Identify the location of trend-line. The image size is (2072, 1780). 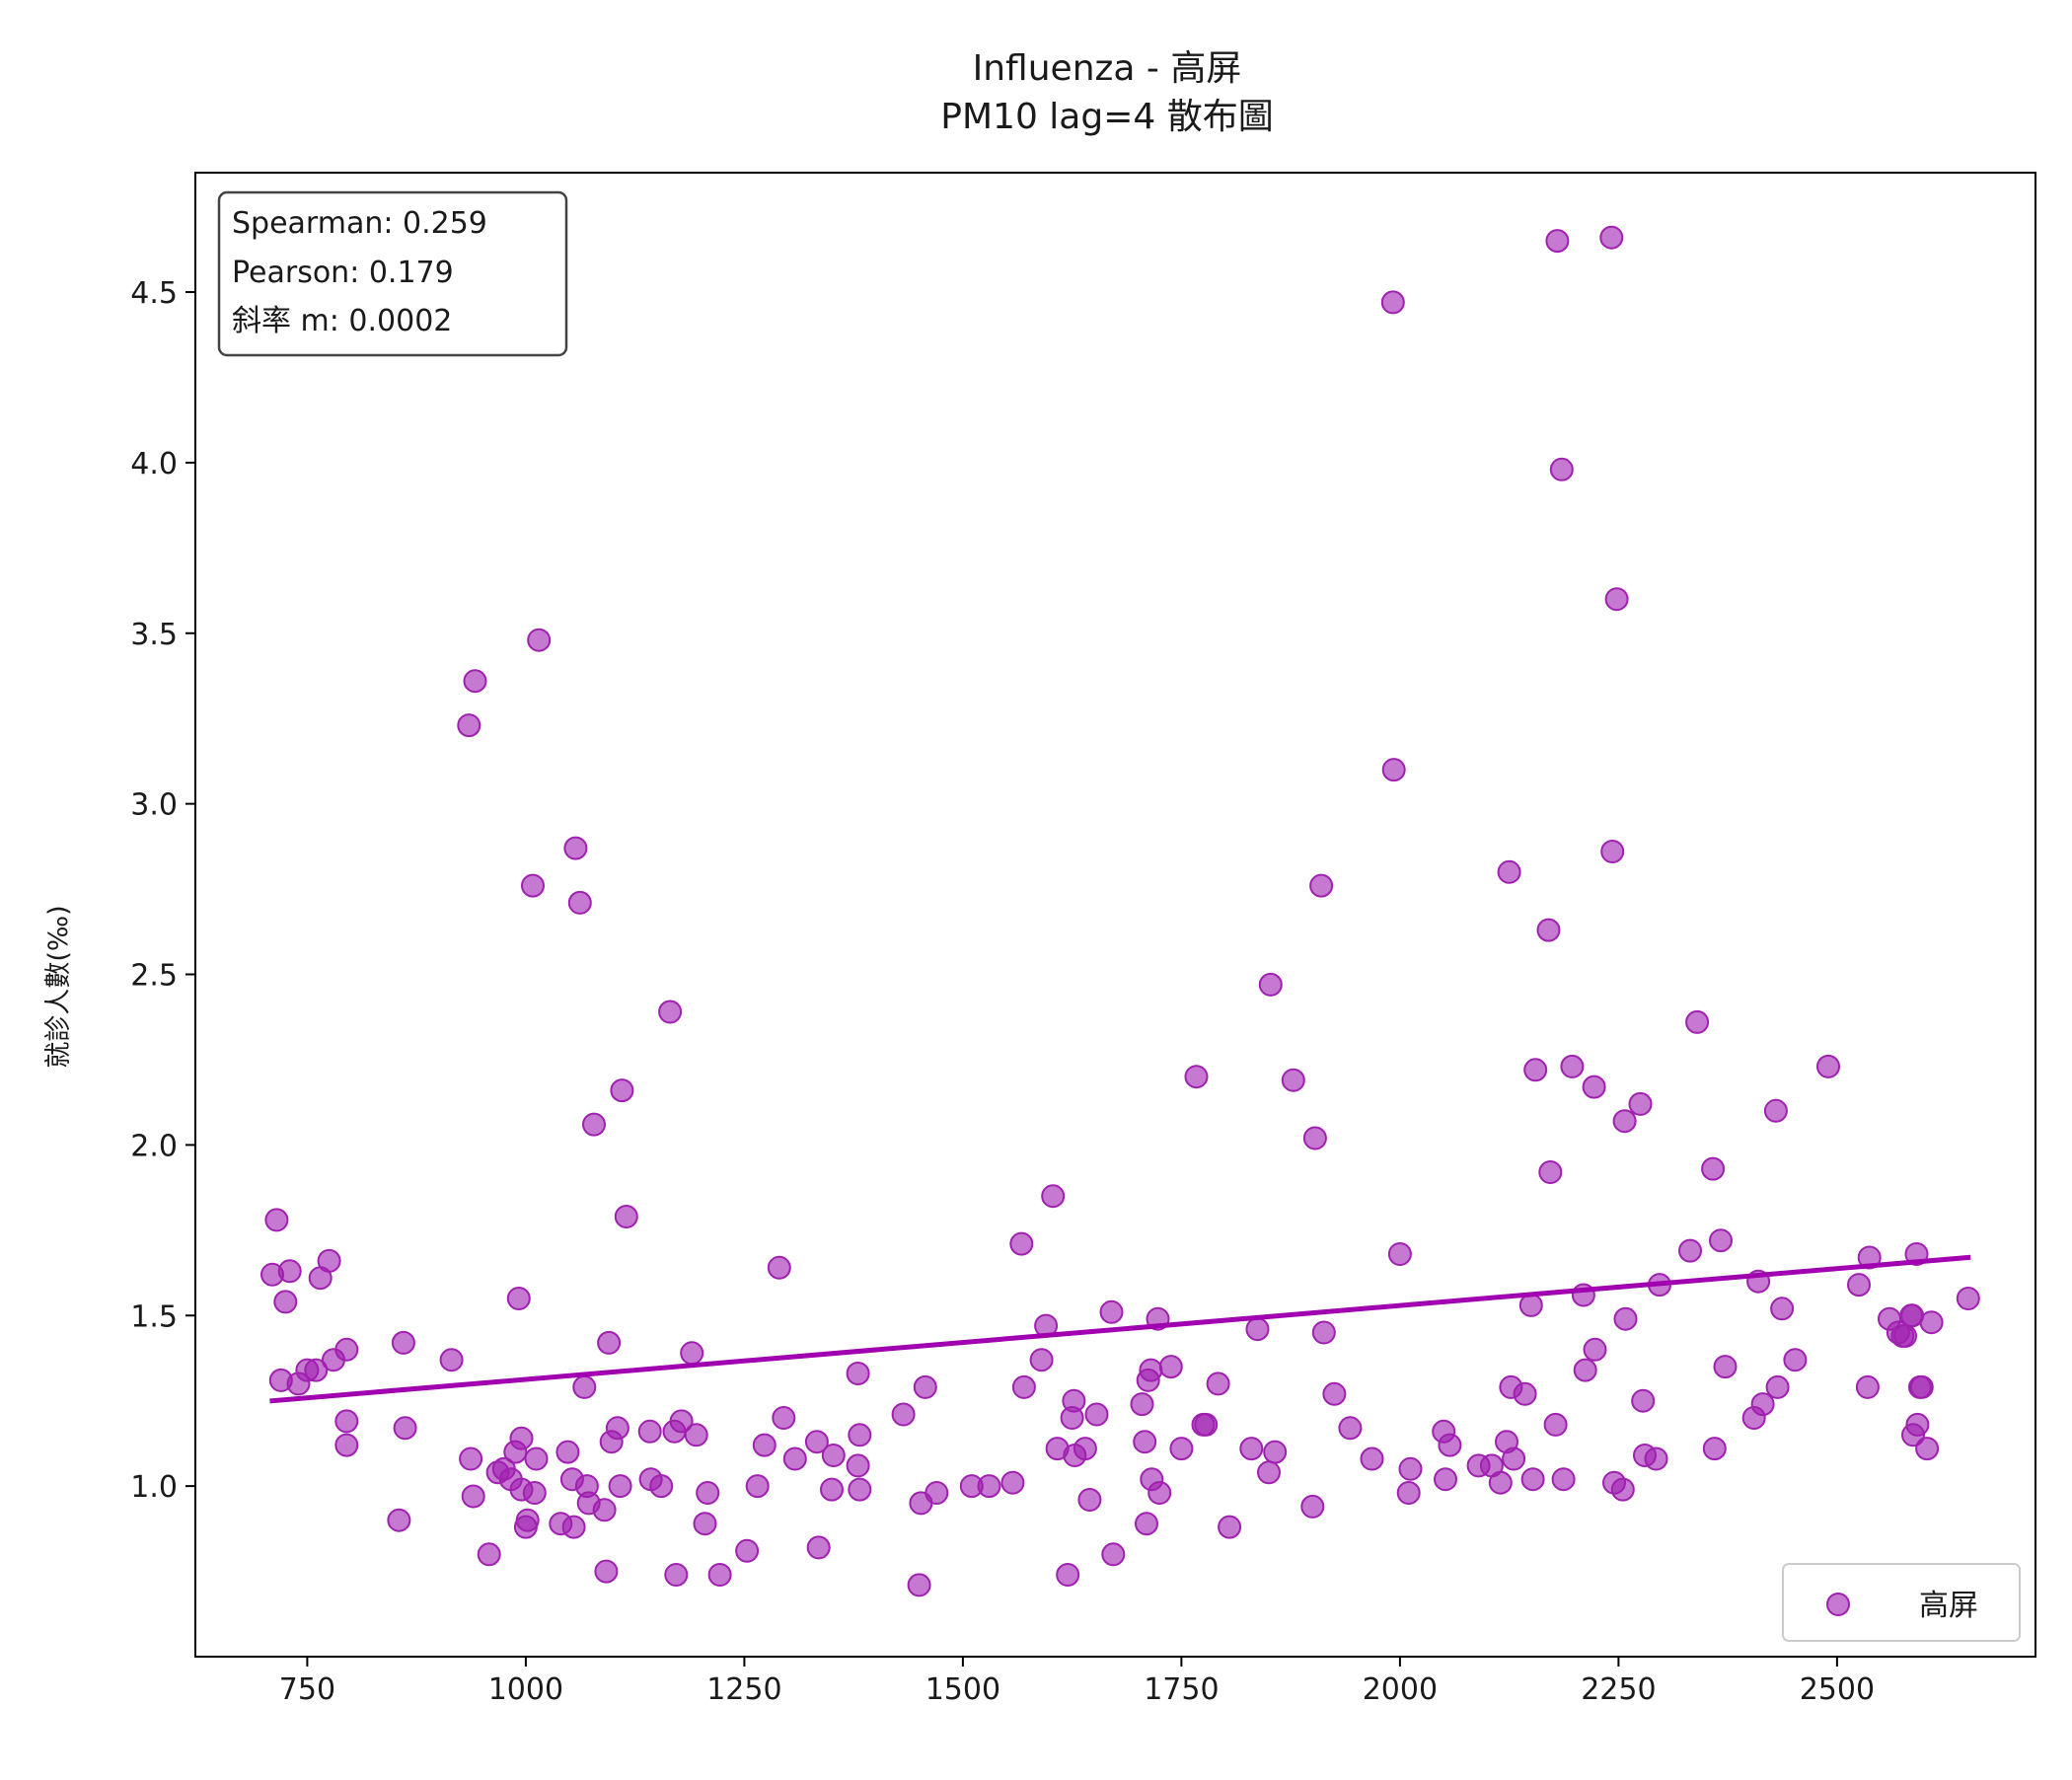
(1120, 1329).